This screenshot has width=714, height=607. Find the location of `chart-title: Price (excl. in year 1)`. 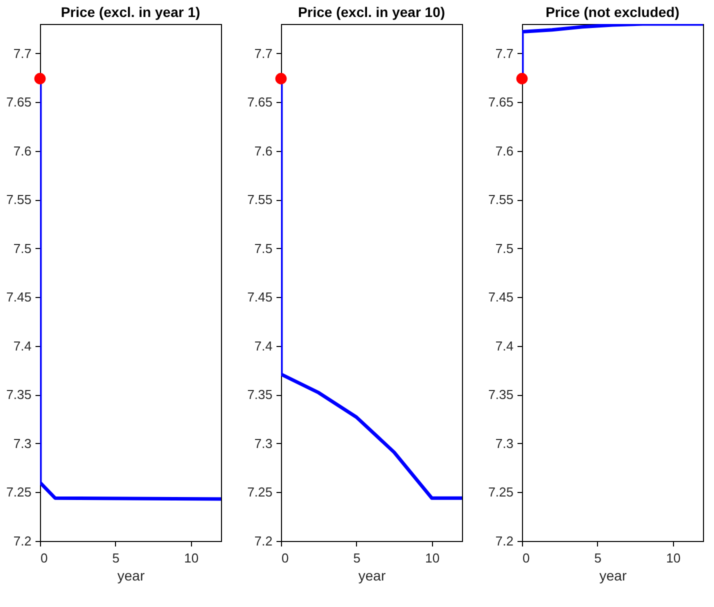

chart-title: Price (excl. in year 1) is located at coordinates (130, 12).